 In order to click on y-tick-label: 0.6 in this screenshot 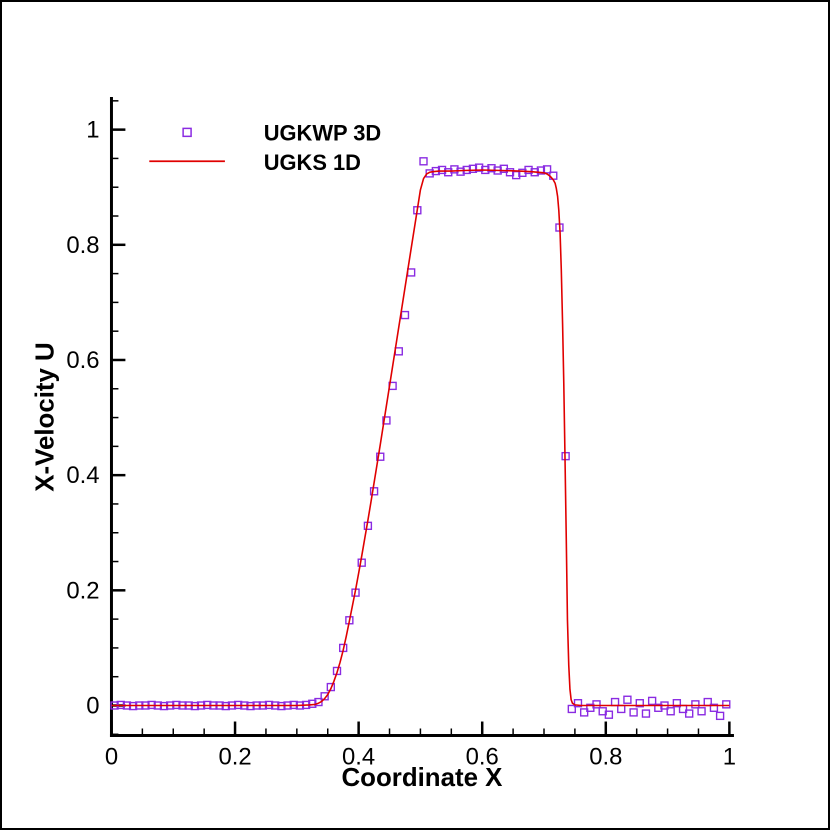, I will do `click(82, 360)`.